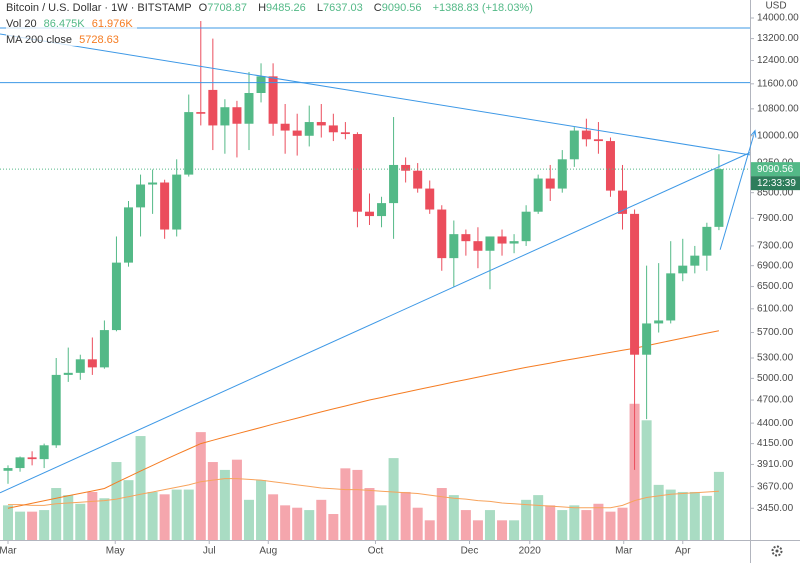 This screenshot has height=563, width=800. What do you see at coordinates (775, 192) in the screenshot?
I see `y-tick-label: 8500.00` at bounding box center [775, 192].